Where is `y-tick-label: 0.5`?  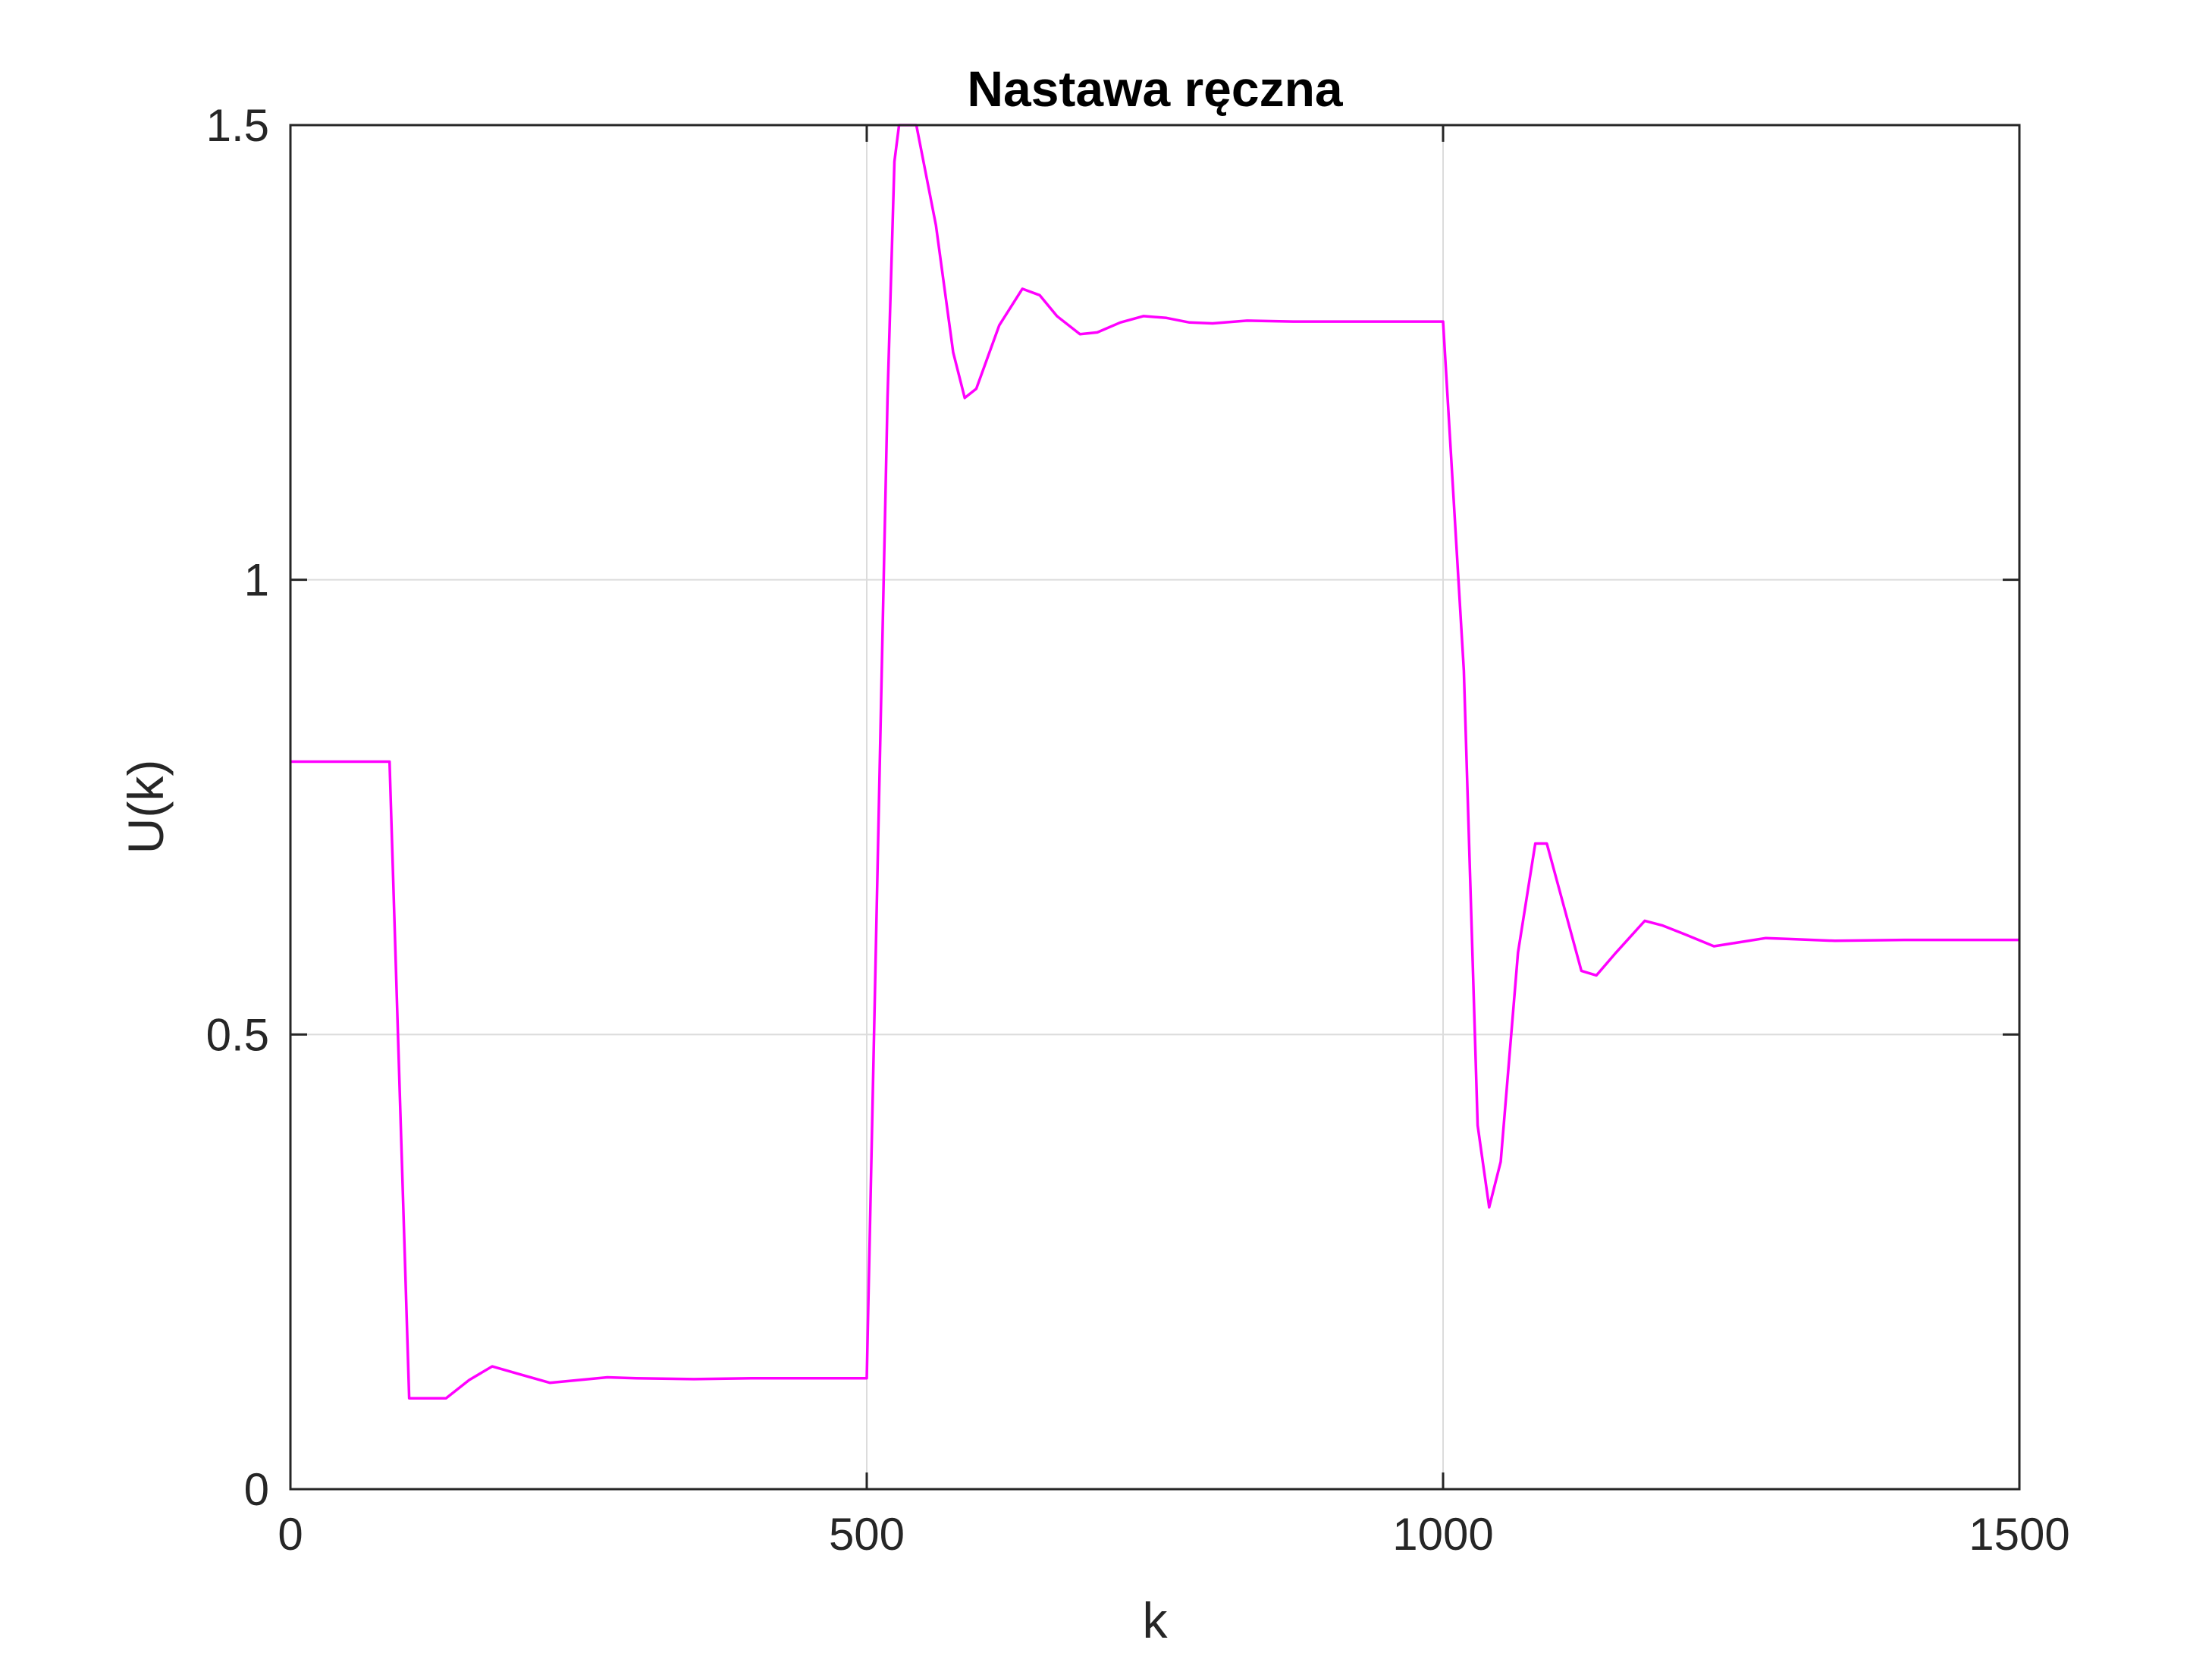
y-tick-label: 0.5 is located at coordinates (237, 1034).